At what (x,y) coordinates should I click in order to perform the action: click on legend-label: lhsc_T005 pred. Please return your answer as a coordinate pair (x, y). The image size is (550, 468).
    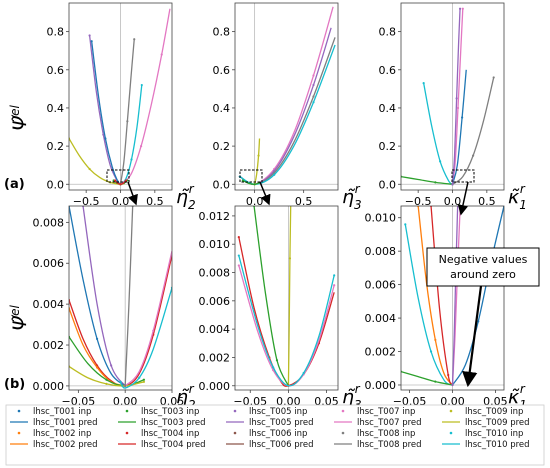
    Looking at the image, I should click on (281, 423).